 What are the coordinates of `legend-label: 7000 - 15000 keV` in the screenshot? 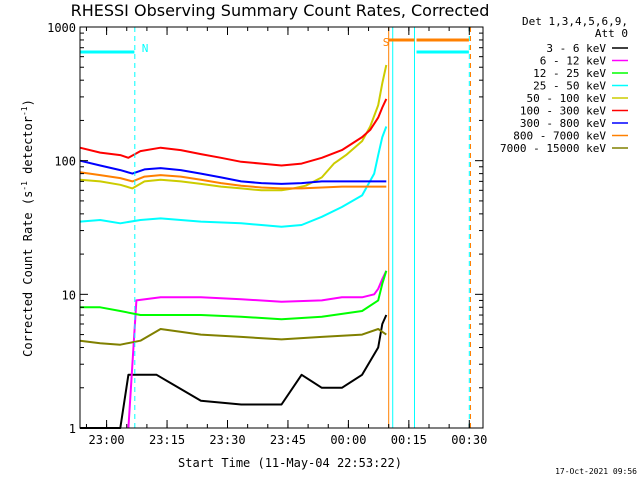 It's located at (553, 148).